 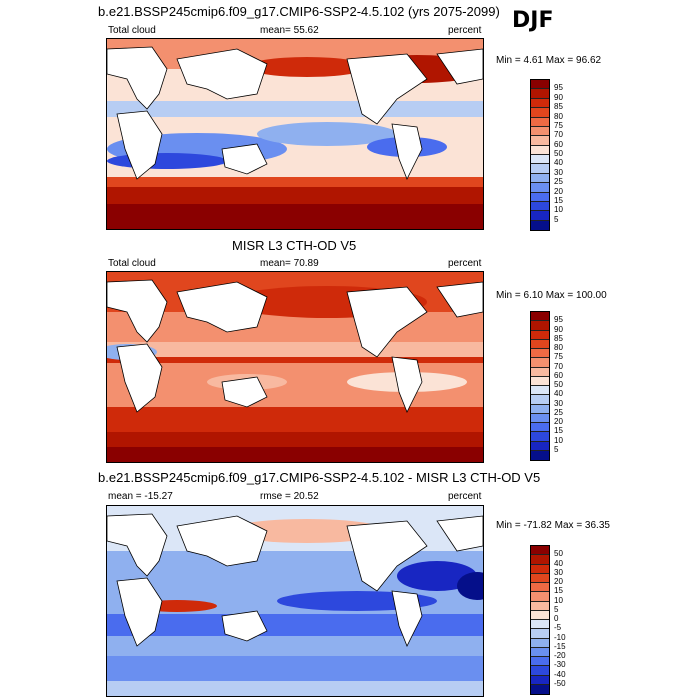 What do you see at coordinates (132, 30) in the screenshot?
I see `panel1-variable-label: Total cloud` at bounding box center [132, 30].